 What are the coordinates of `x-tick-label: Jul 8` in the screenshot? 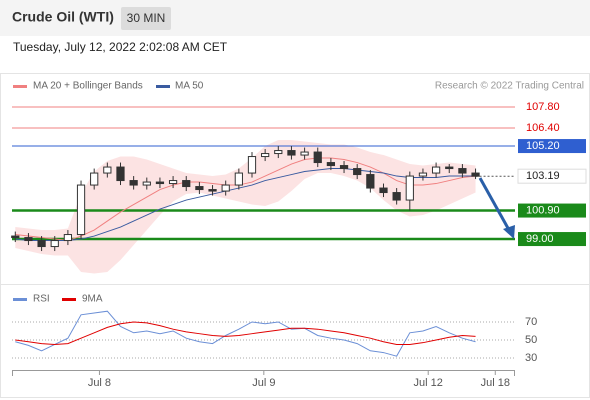 It's located at (99, 383).